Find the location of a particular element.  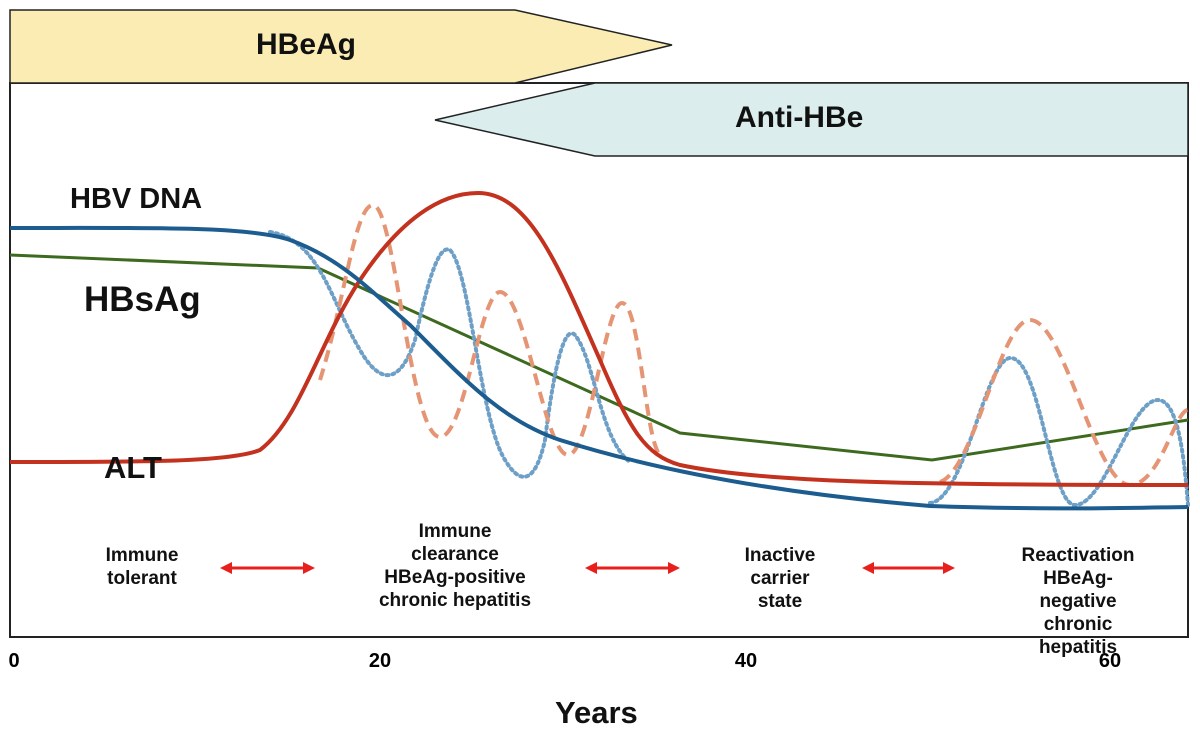

phase-line: tolerant is located at coordinates (142, 578).